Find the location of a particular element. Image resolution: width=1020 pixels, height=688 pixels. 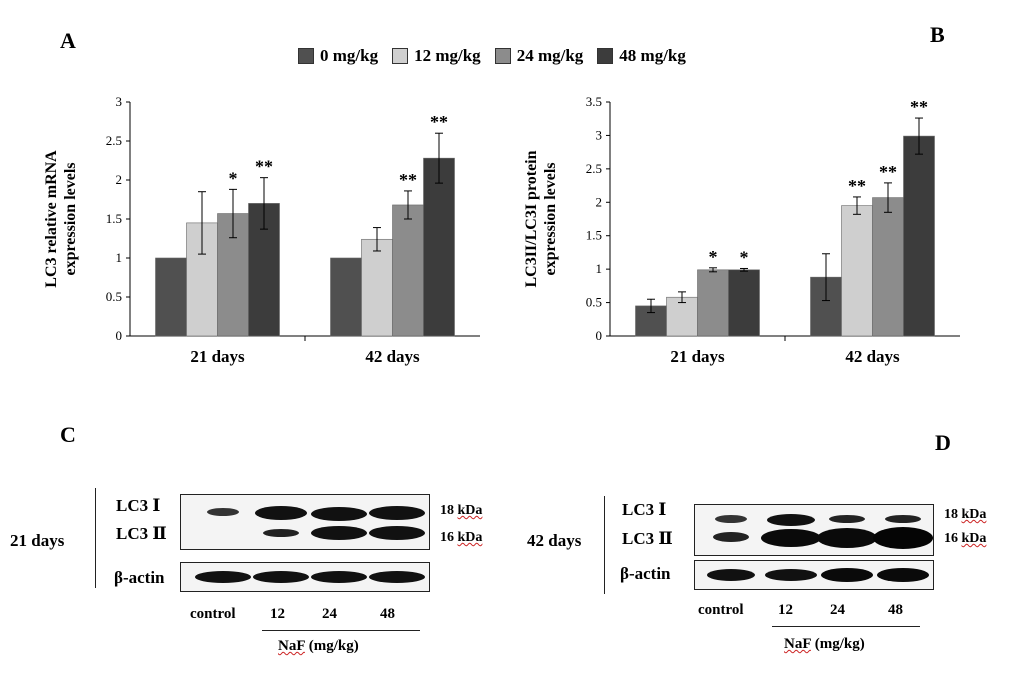

y-tick-label: 1 is located at coordinates (599, 268).